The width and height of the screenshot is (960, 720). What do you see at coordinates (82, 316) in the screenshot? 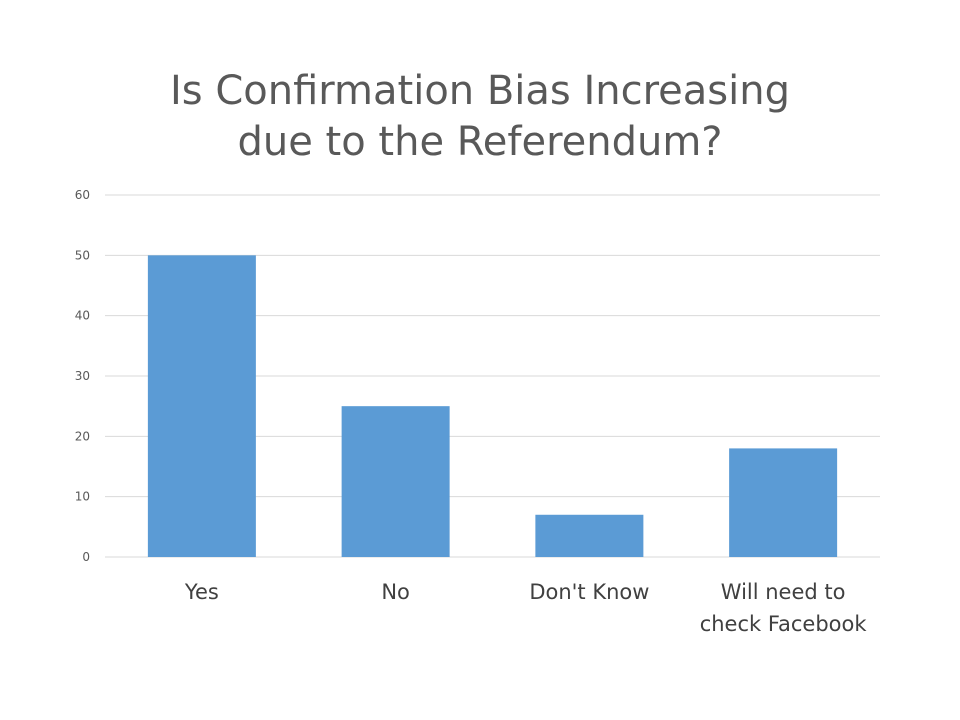
I see `y-tick-label-40: 40` at bounding box center [82, 316].